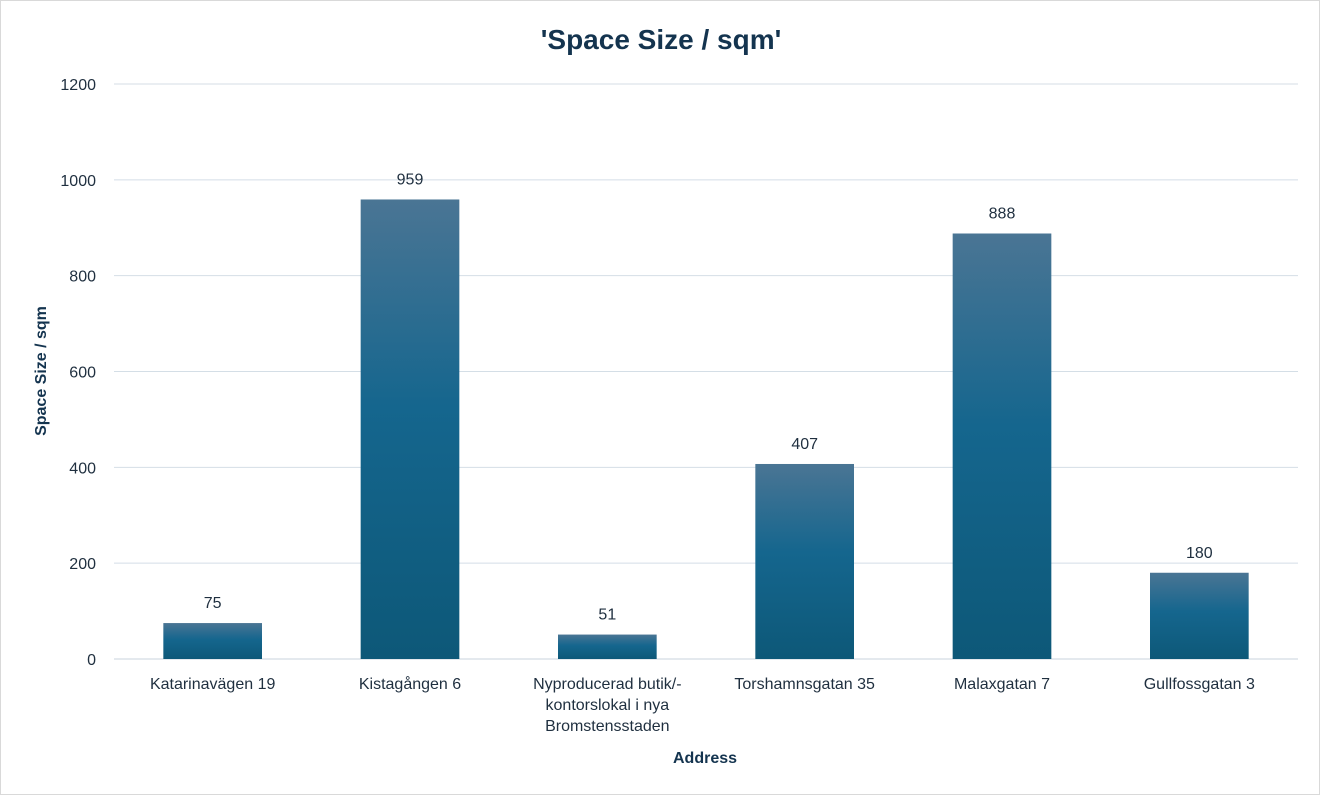 The image size is (1320, 796). I want to click on y-axis-ticks: 0 200 400 600 800 1000 1200, so click(78, 373).